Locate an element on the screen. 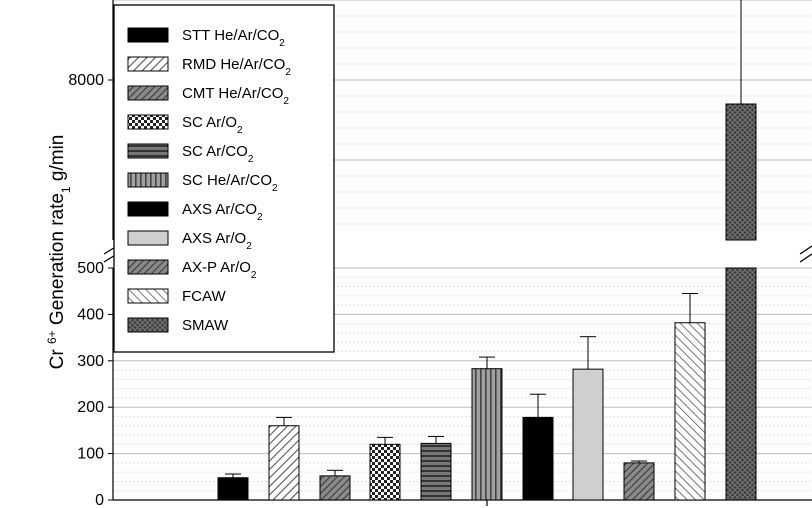  legend-label: AX-P Ar/O2 is located at coordinates (219, 270).